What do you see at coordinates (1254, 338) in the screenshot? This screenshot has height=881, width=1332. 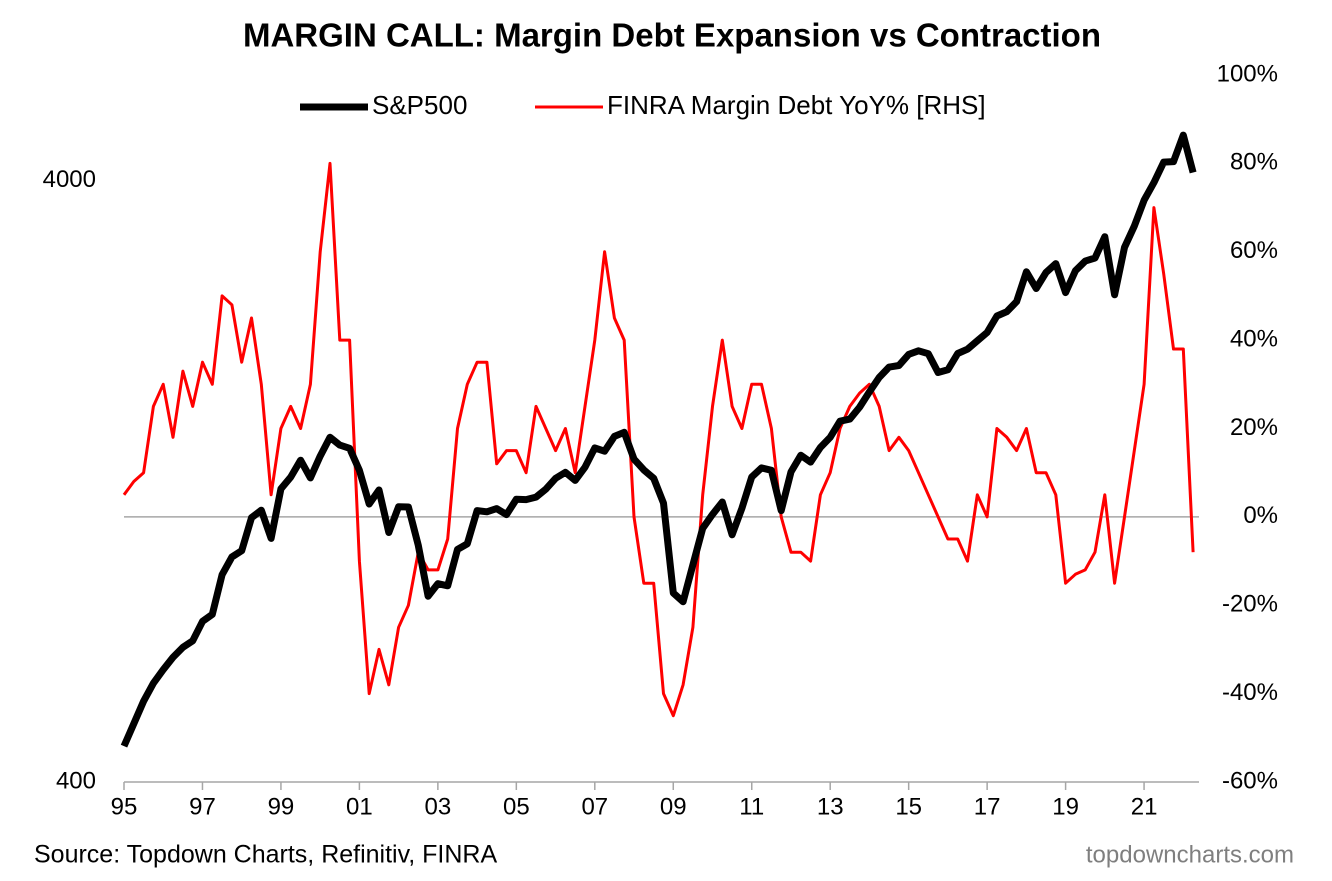 I see `y2-tick-label: 40%` at bounding box center [1254, 338].